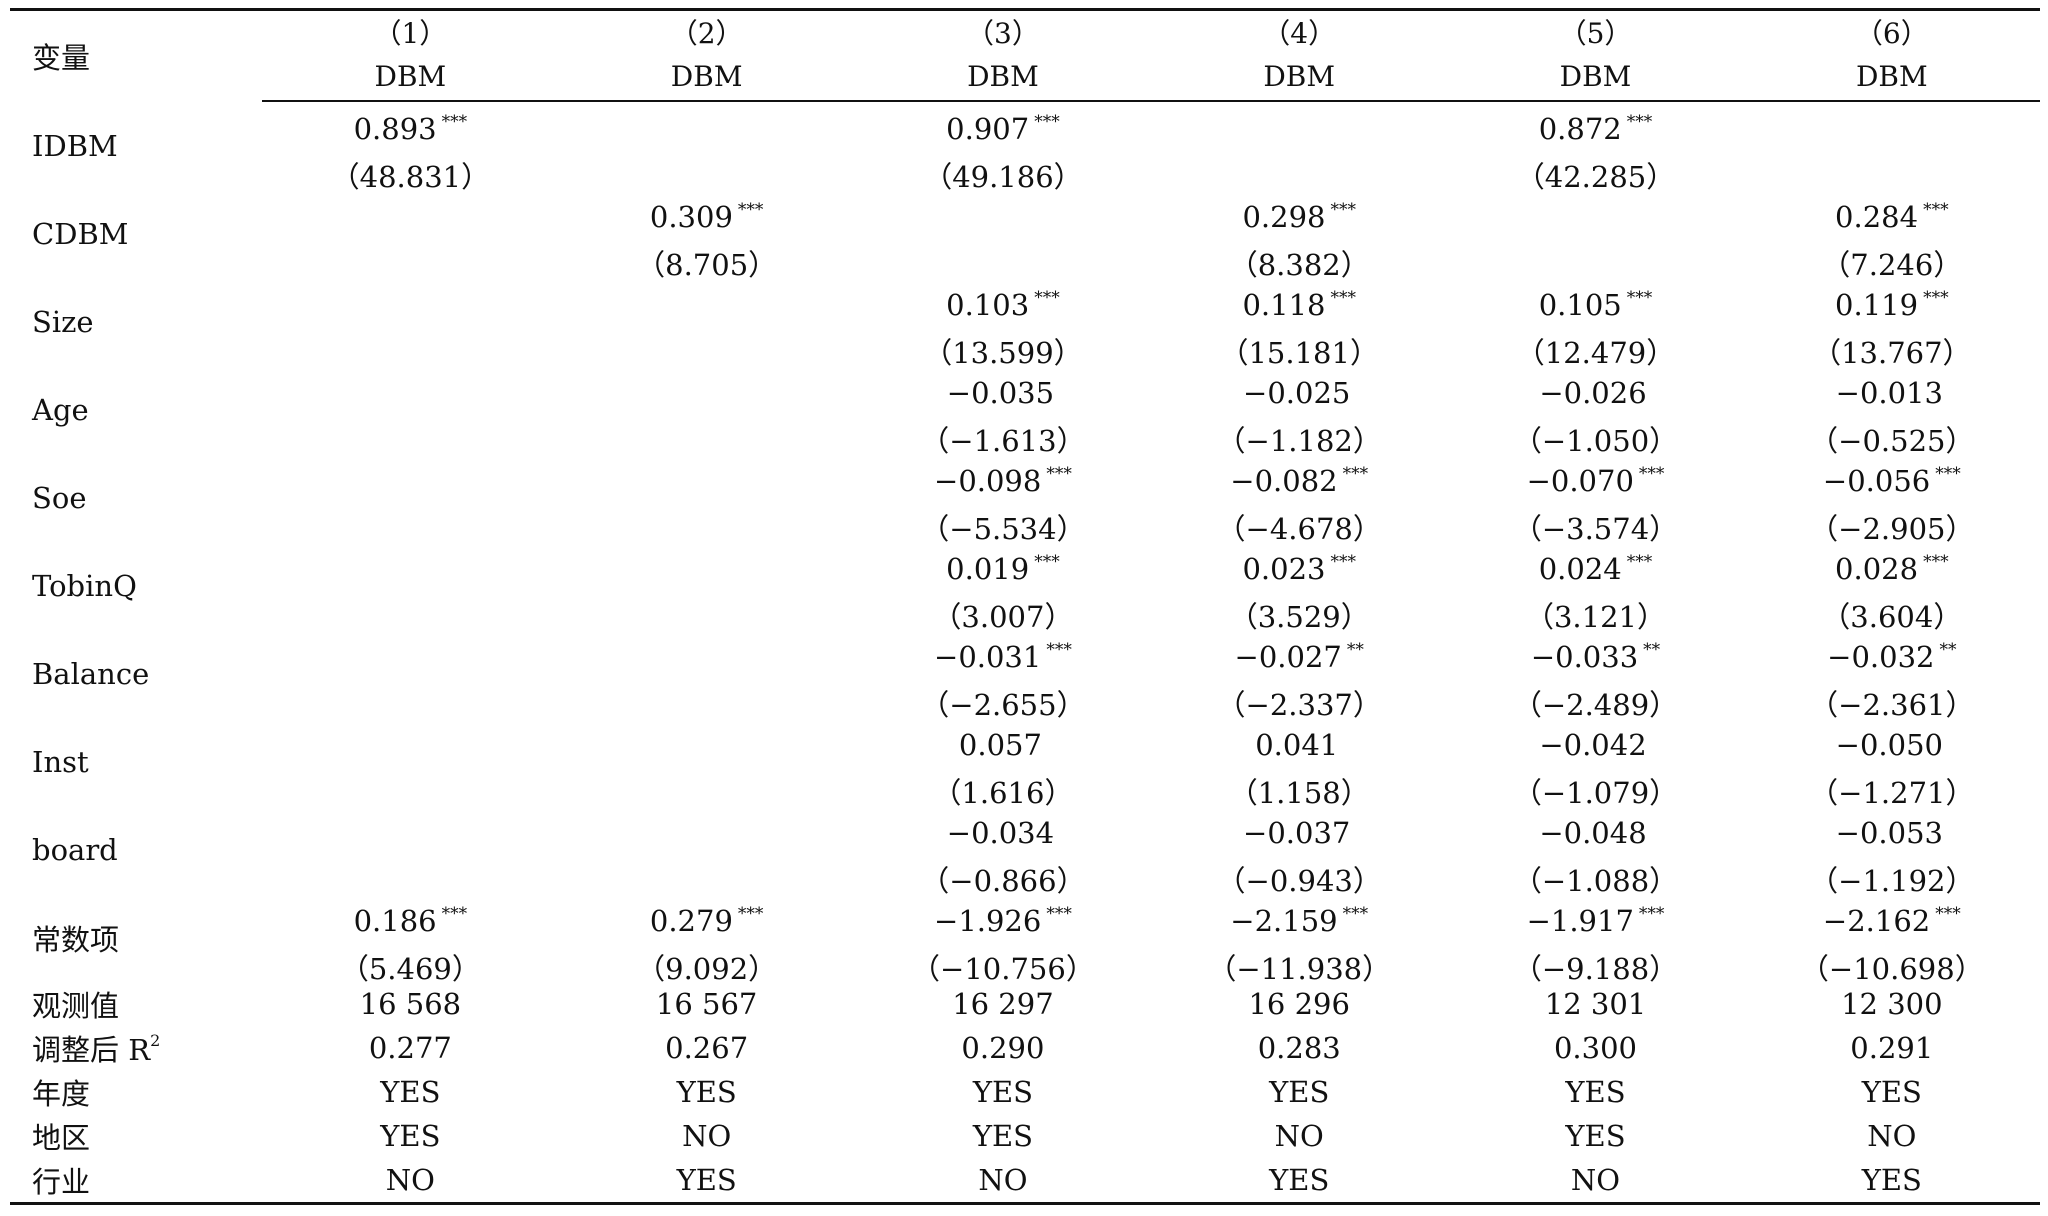 The height and width of the screenshot is (1216, 2048). I want to click on coefficient-value: −0.050, so click(1889, 745).